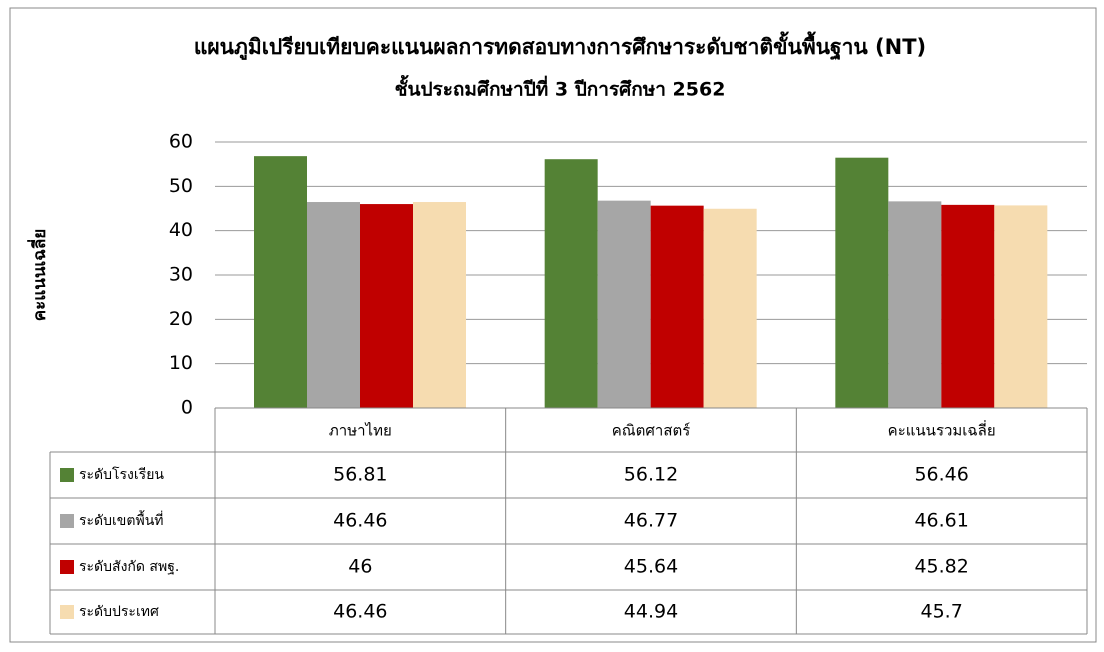 This screenshot has height=652, width=1104. What do you see at coordinates (121, 519) in the screenshot?
I see `legend-label: ระดับเขตพื้นที่` at bounding box center [121, 519].